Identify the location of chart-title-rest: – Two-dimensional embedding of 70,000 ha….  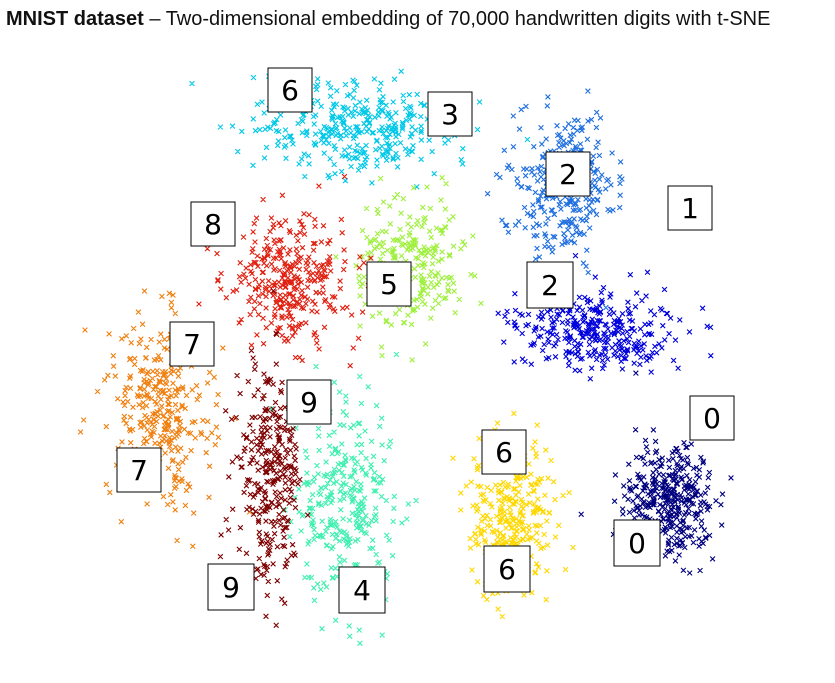
(457, 19).